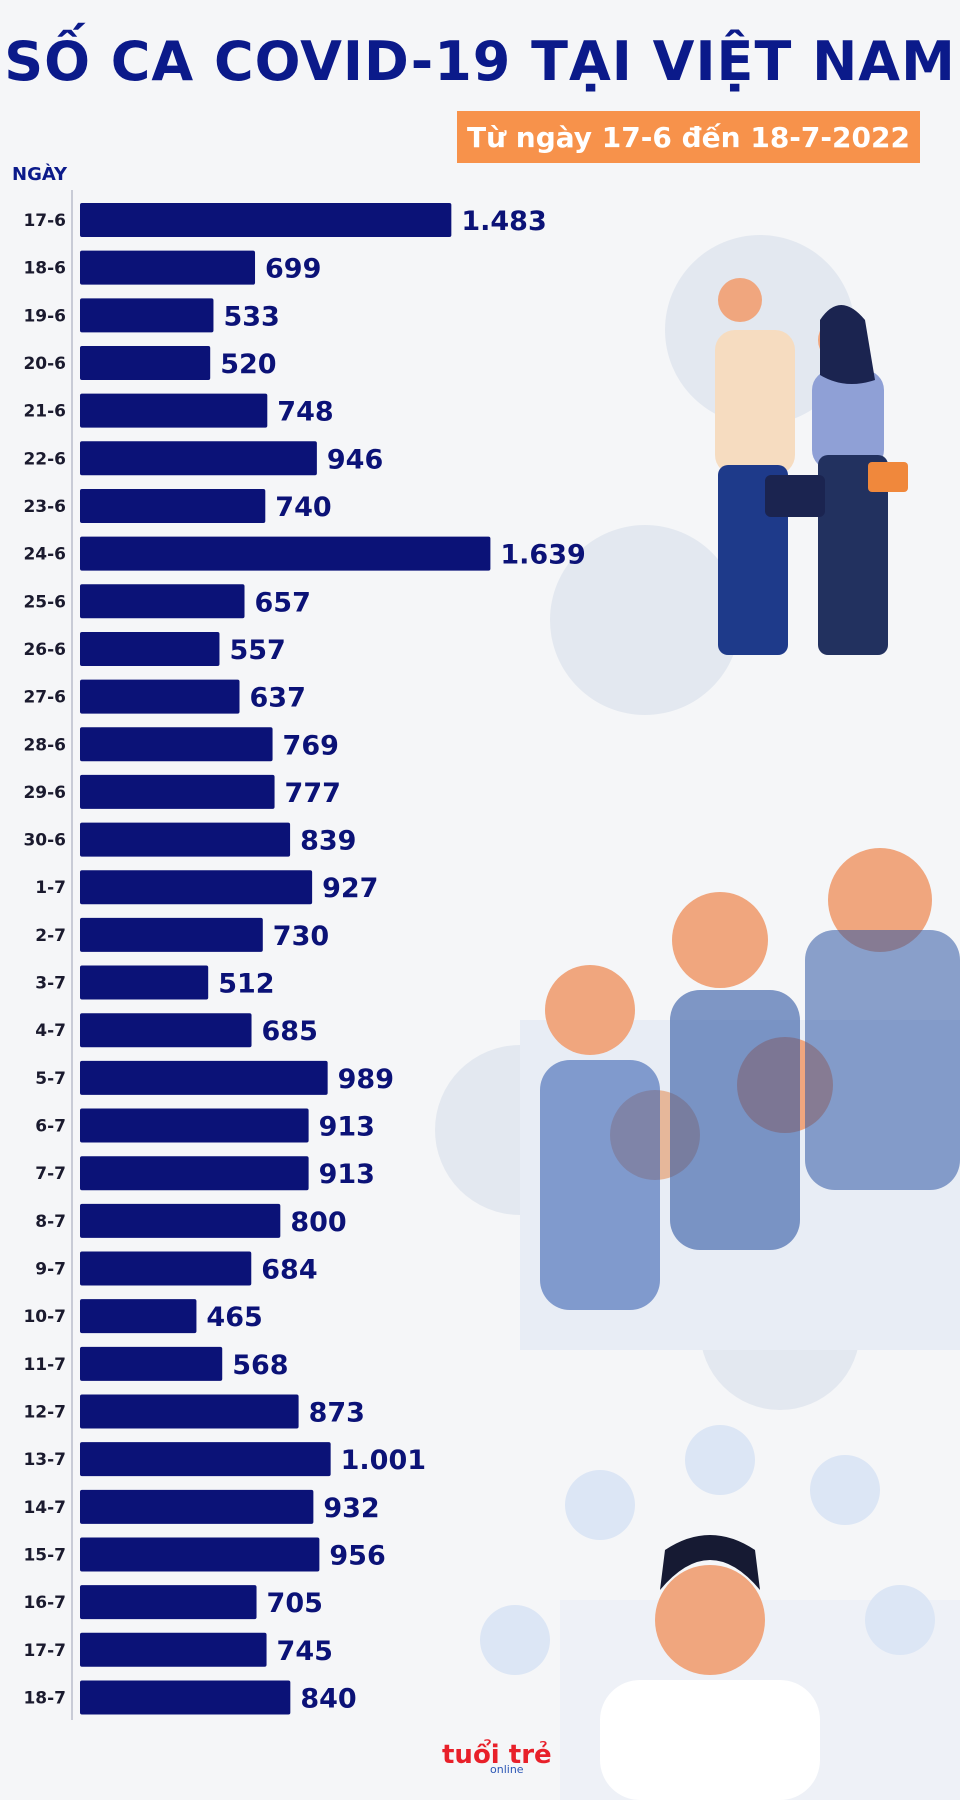 Image resolution: width=960 pixels, height=1800 pixels. What do you see at coordinates (50, 1270) in the screenshot?
I see `category-label: 9-7` at bounding box center [50, 1270].